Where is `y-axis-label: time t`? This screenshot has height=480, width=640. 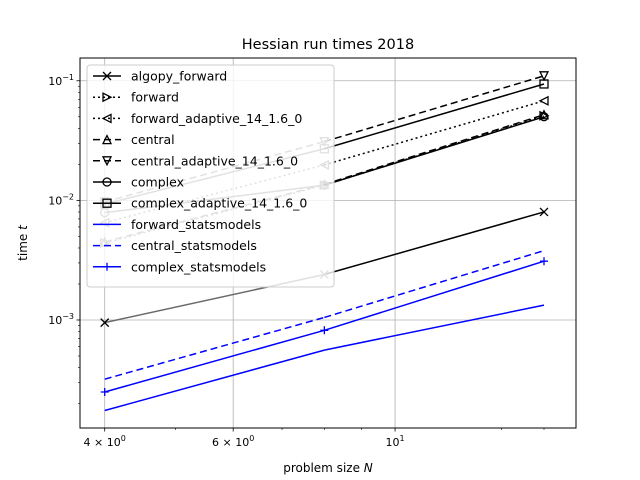 y-axis-label: time t is located at coordinates (23, 242).